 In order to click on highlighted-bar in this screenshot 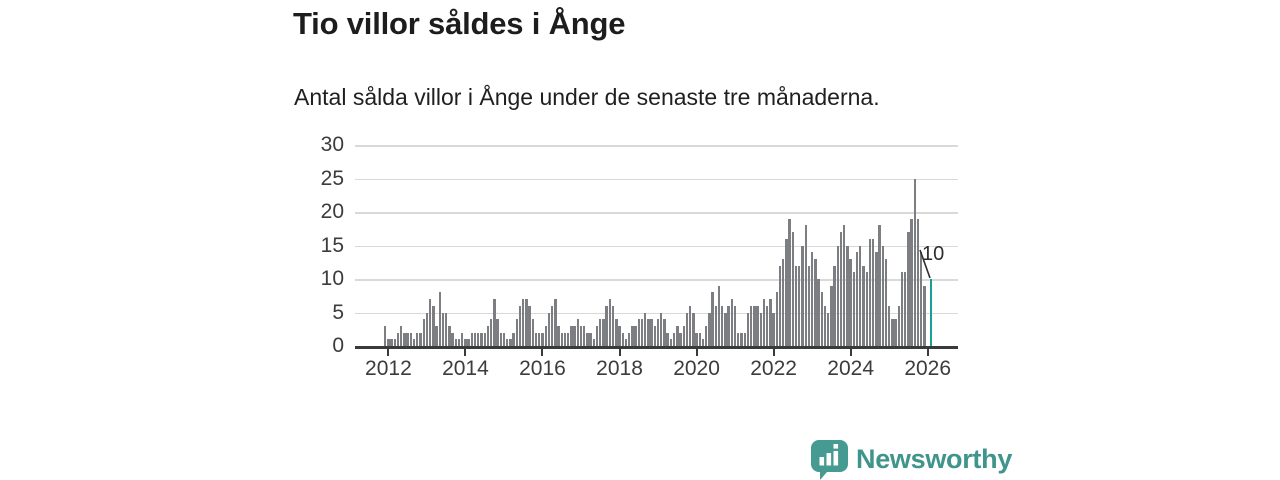, I will do `click(931, 312)`.